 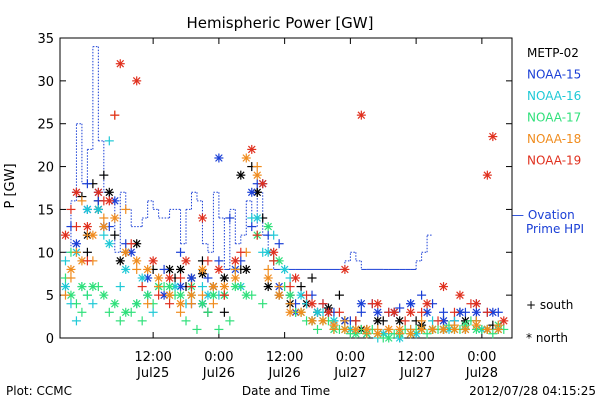 What do you see at coordinates (280, 23) in the screenshot?
I see `chart-title: Hemispheric Power [GW]` at bounding box center [280, 23].